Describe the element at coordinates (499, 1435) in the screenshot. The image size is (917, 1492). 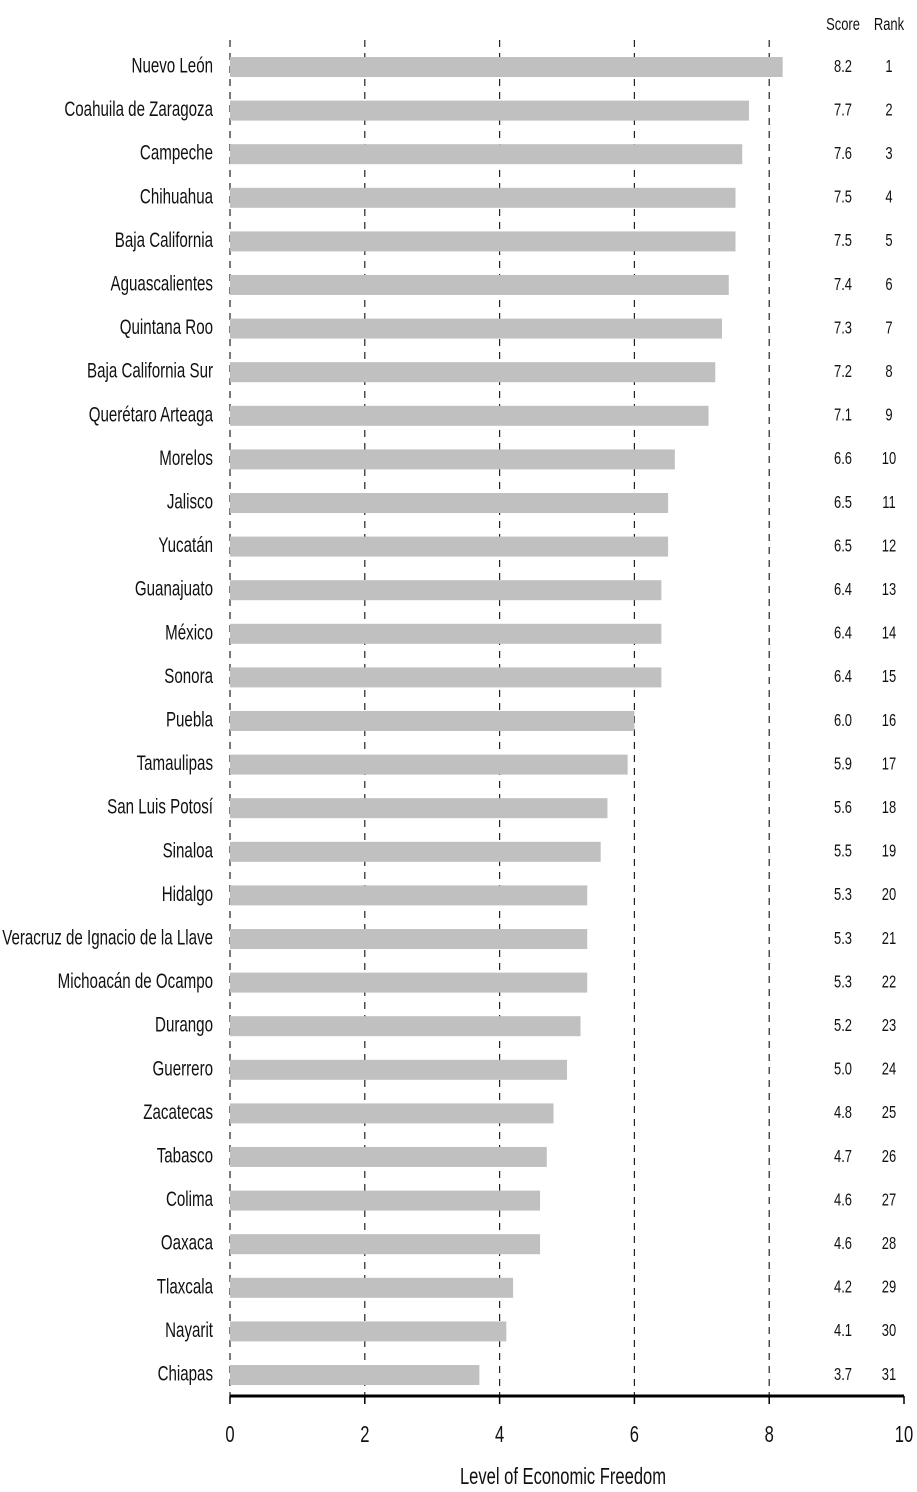
I see `x-tick-label: 4` at that location.